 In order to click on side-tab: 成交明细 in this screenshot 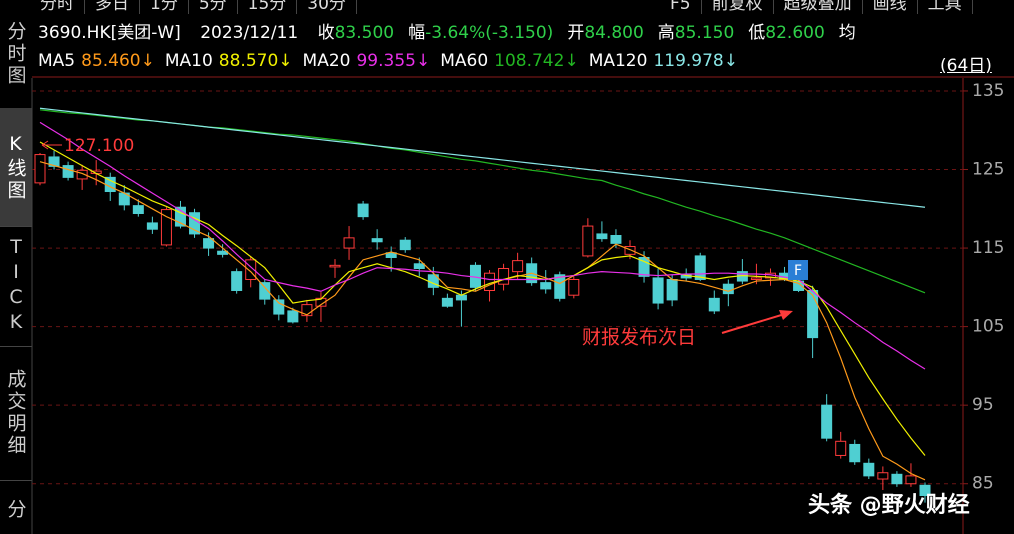, I will do `click(16, 413)`.